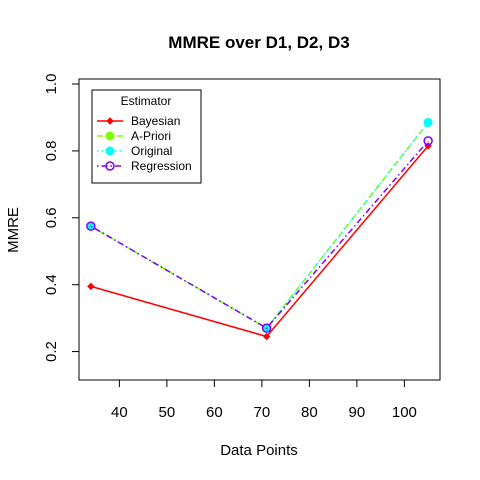 The width and height of the screenshot is (480, 480). What do you see at coordinates (404, 412) in the screenshot?
I see `x-tick-label: 100` at bounding box center [404, 412].